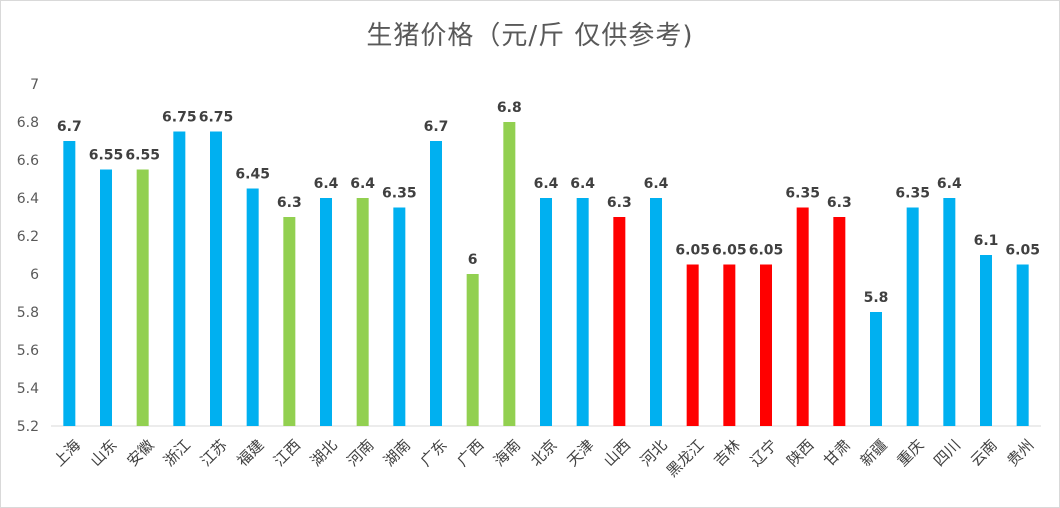 The width and height of the screenshot is (1060, 508). I want to click on data-label: 6.45, so click(252, 175).